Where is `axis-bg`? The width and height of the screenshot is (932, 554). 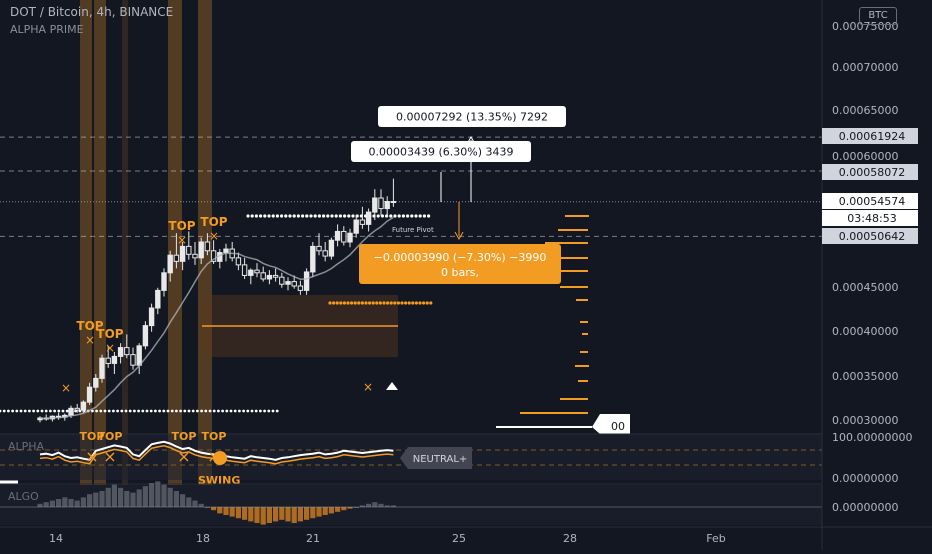 axis-bg is located at coordinates (877, 275).